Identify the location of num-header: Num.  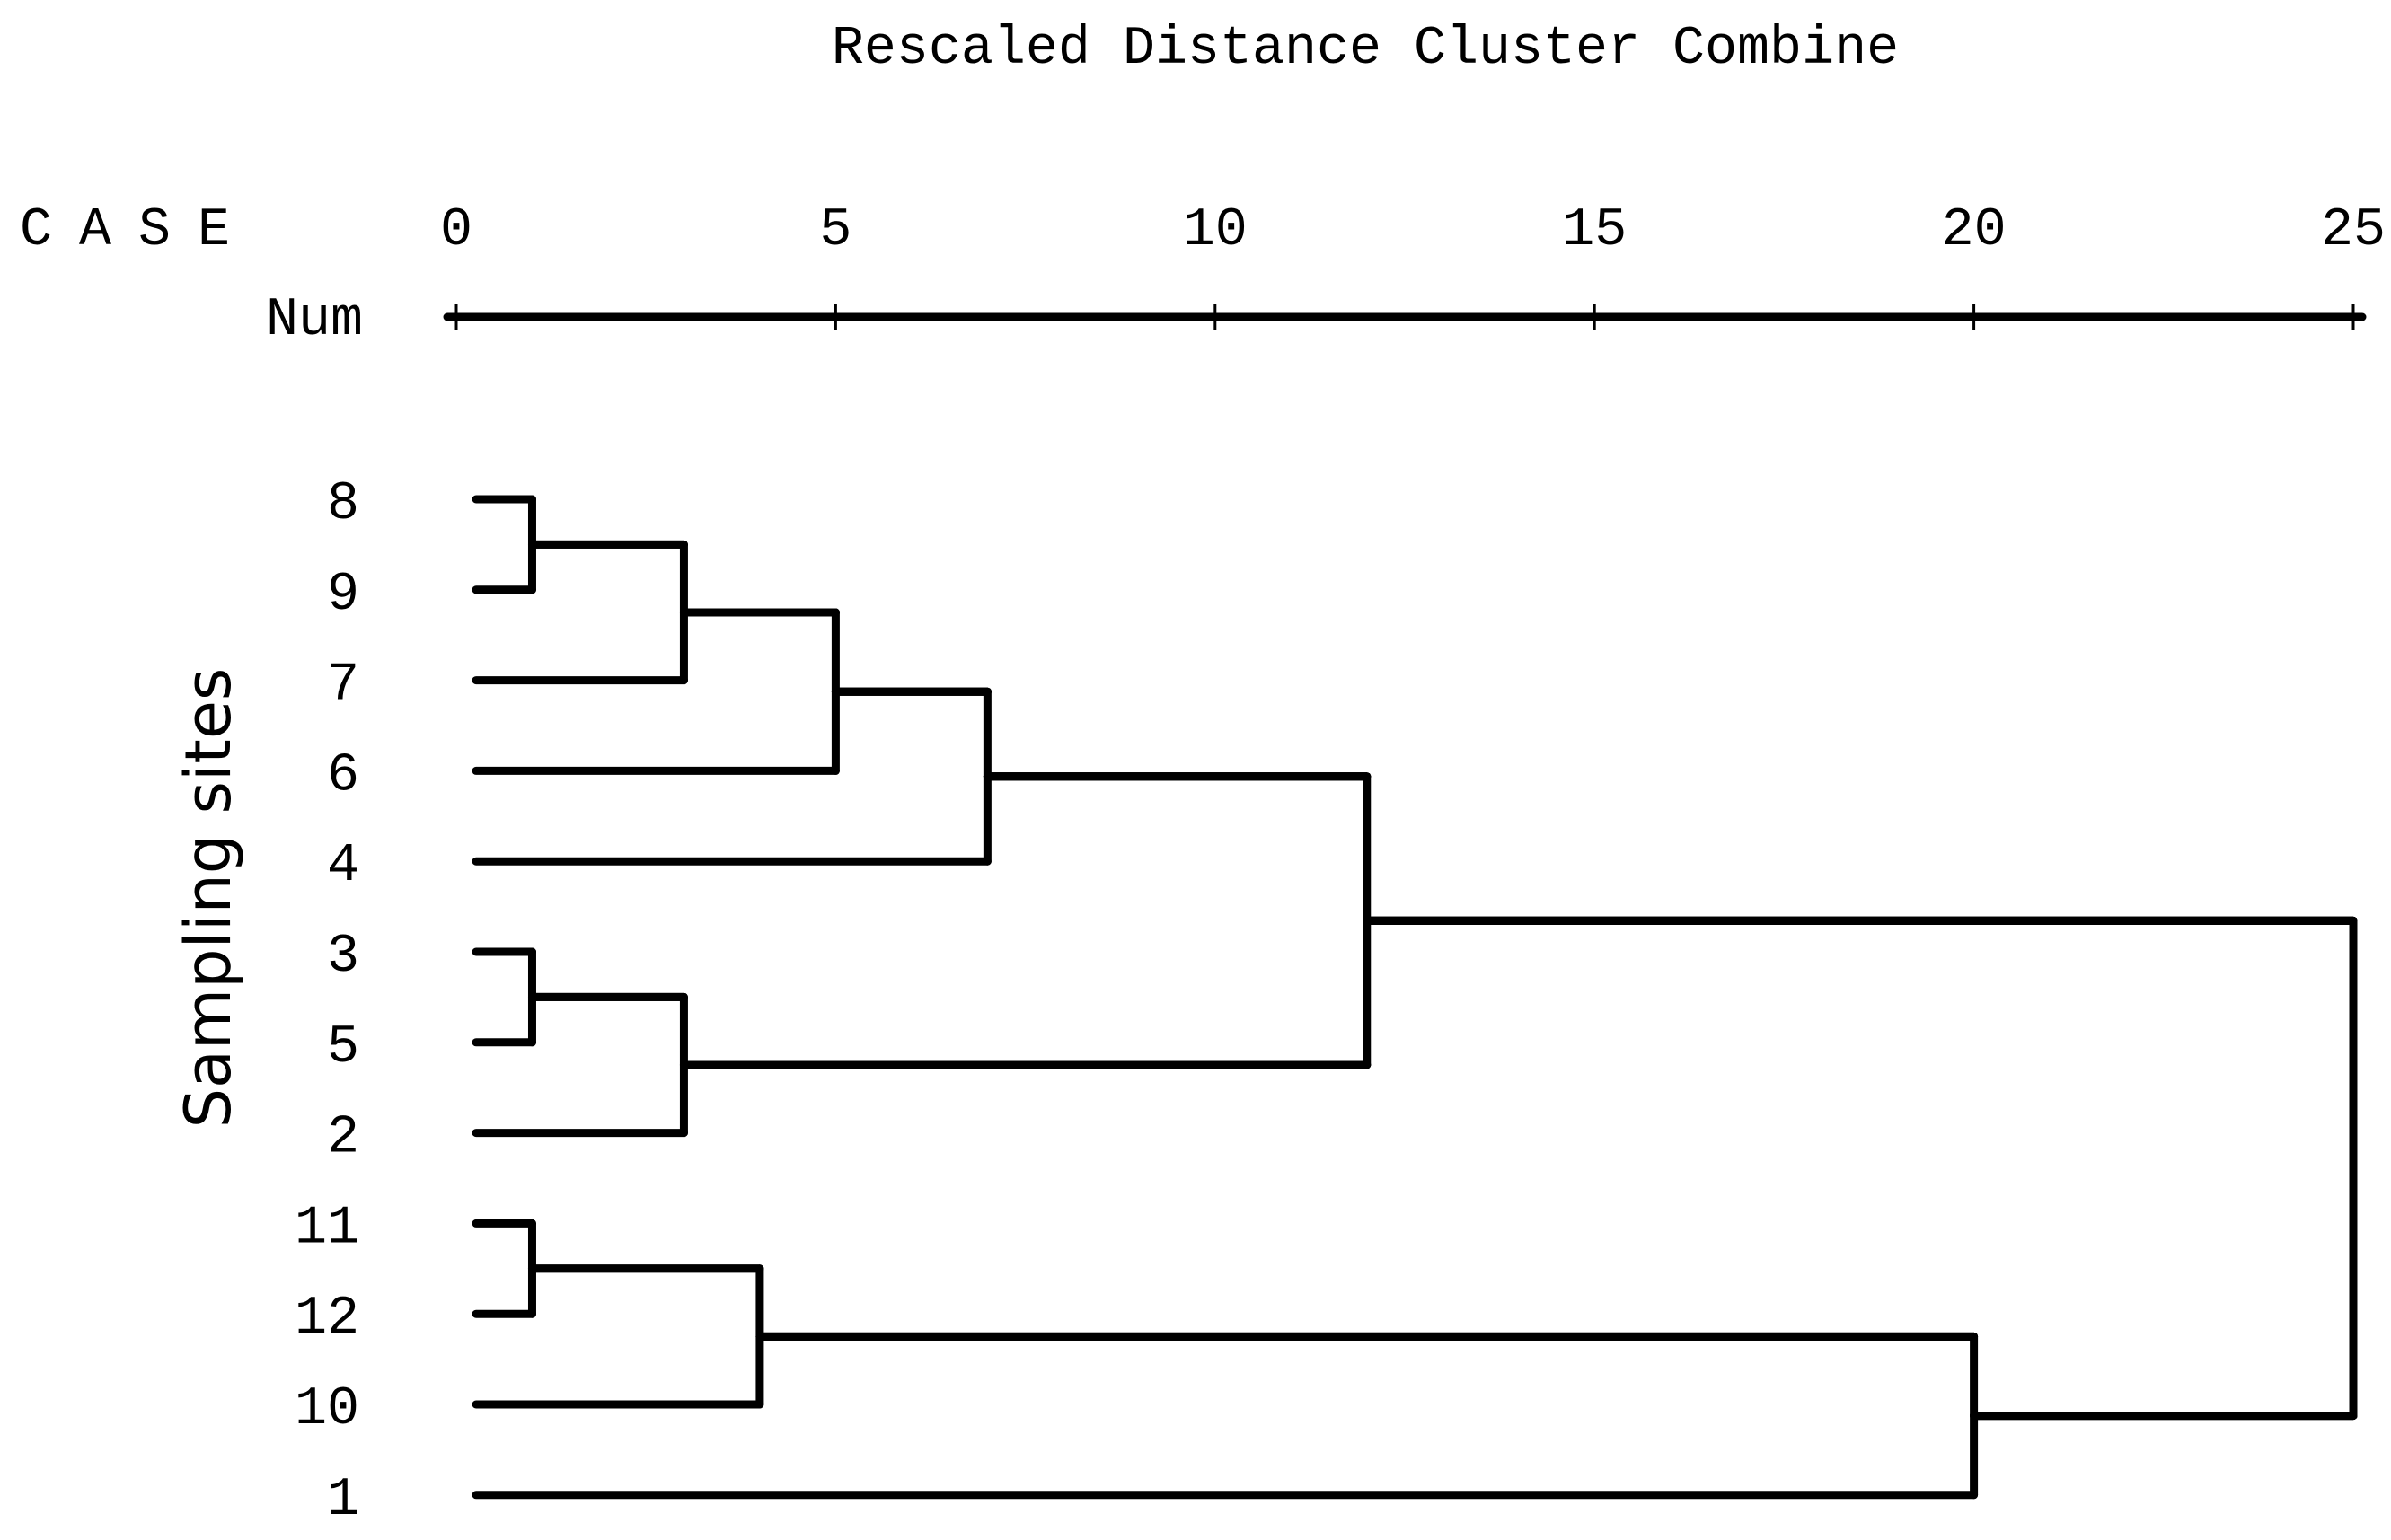
(314, 320).